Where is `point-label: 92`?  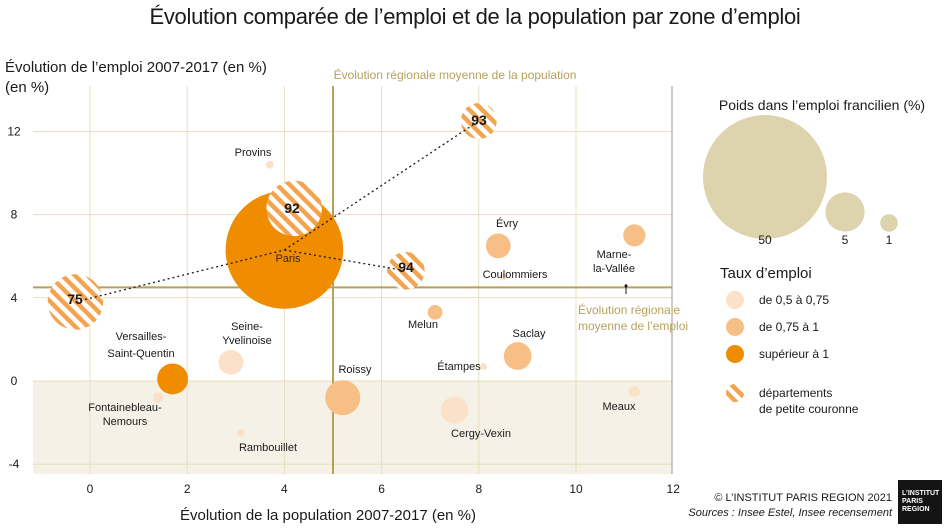
point-label: 92 is located at coordinates (292, 208).